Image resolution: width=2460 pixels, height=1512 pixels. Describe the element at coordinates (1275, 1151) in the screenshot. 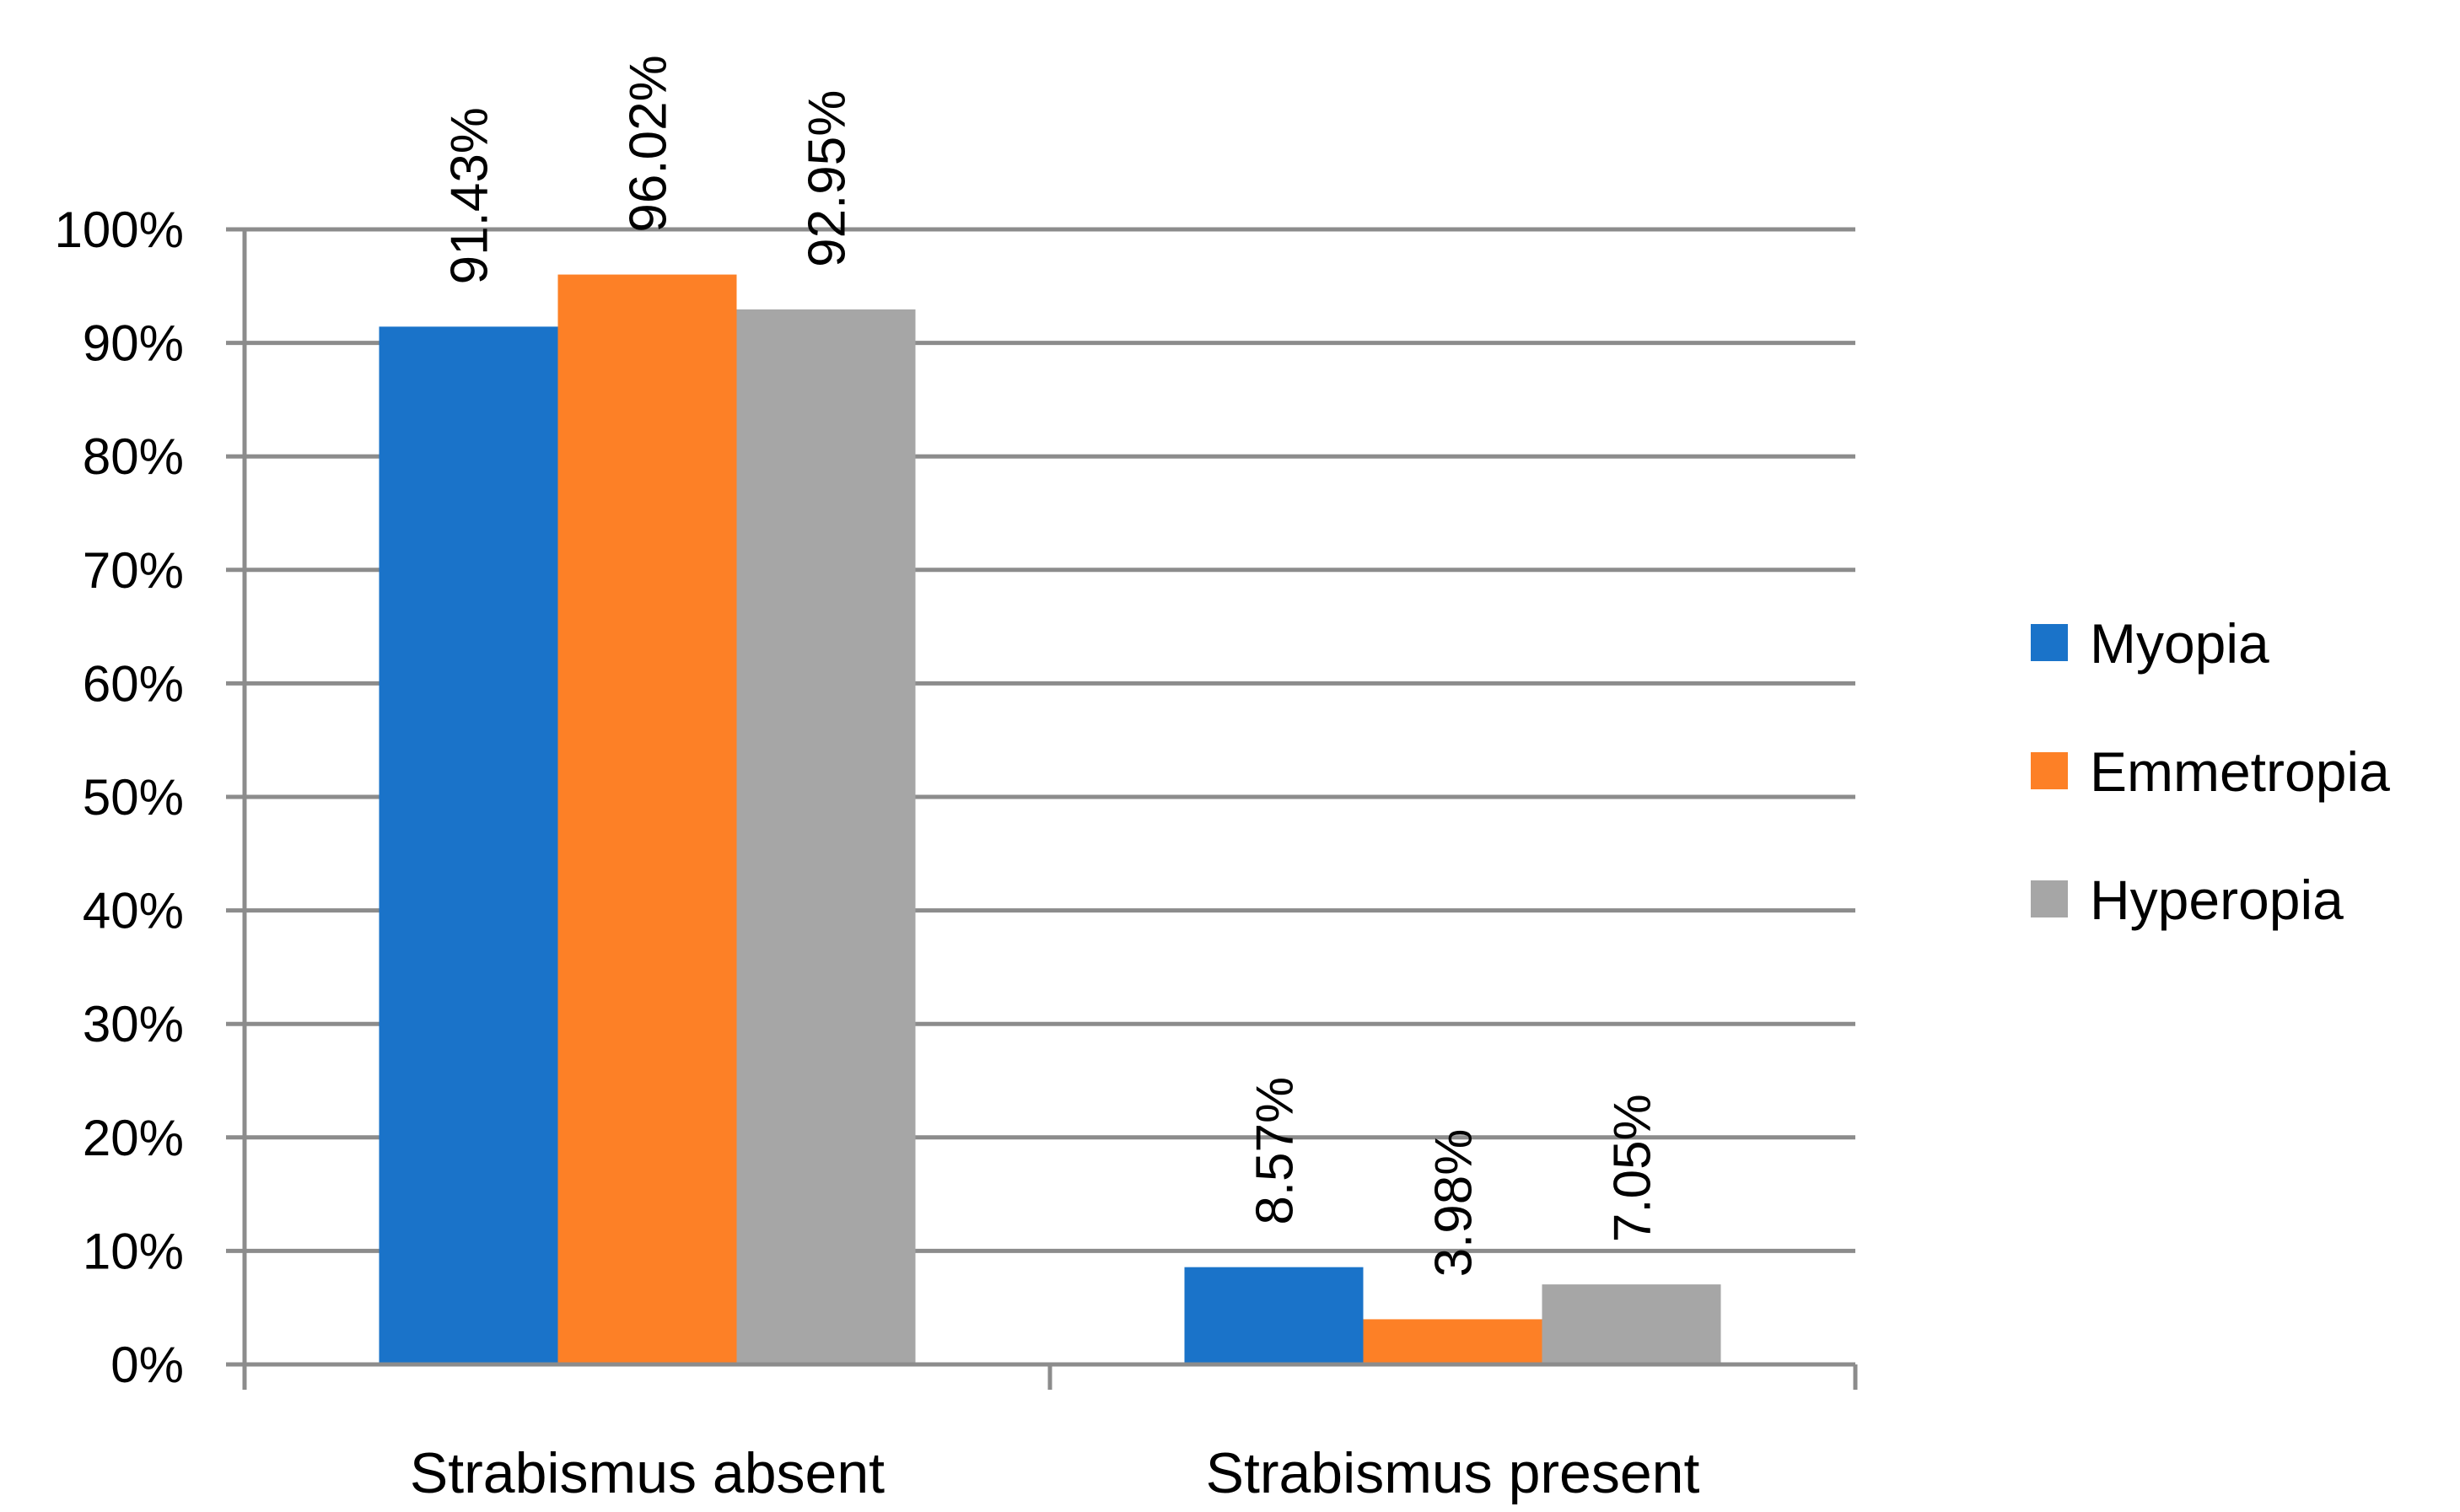

I see `bar-data-label: 8.57%` at that location.